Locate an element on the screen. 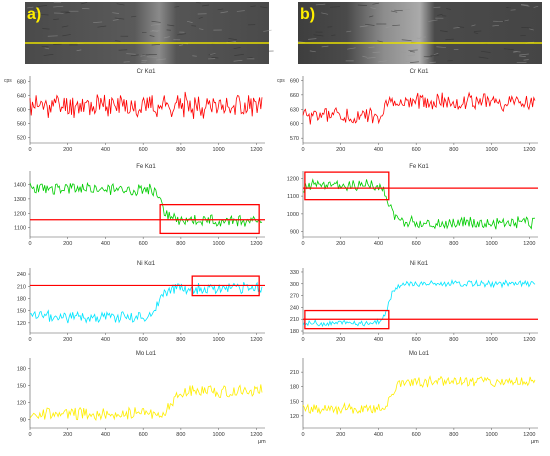 The width and height of the screenshot is (550, 456). y-tick-label: 330 is located at coordinates (294, 273).